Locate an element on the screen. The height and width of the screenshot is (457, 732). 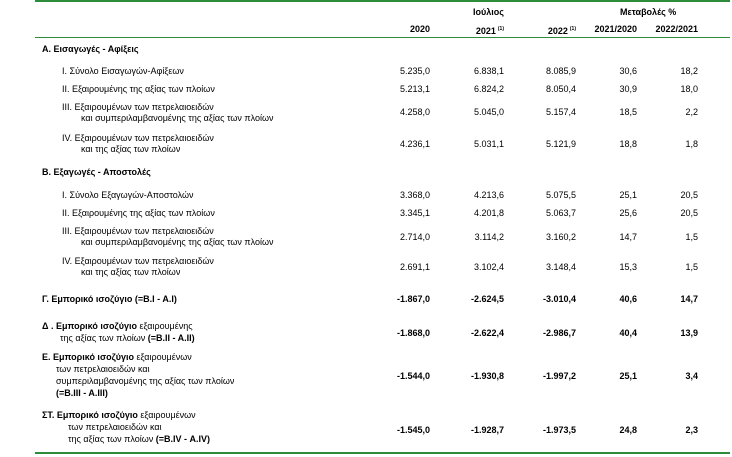
row-label: I. Σύνολο Εισαγωγών-Αφίξεων is located at coordinates (123, 71).